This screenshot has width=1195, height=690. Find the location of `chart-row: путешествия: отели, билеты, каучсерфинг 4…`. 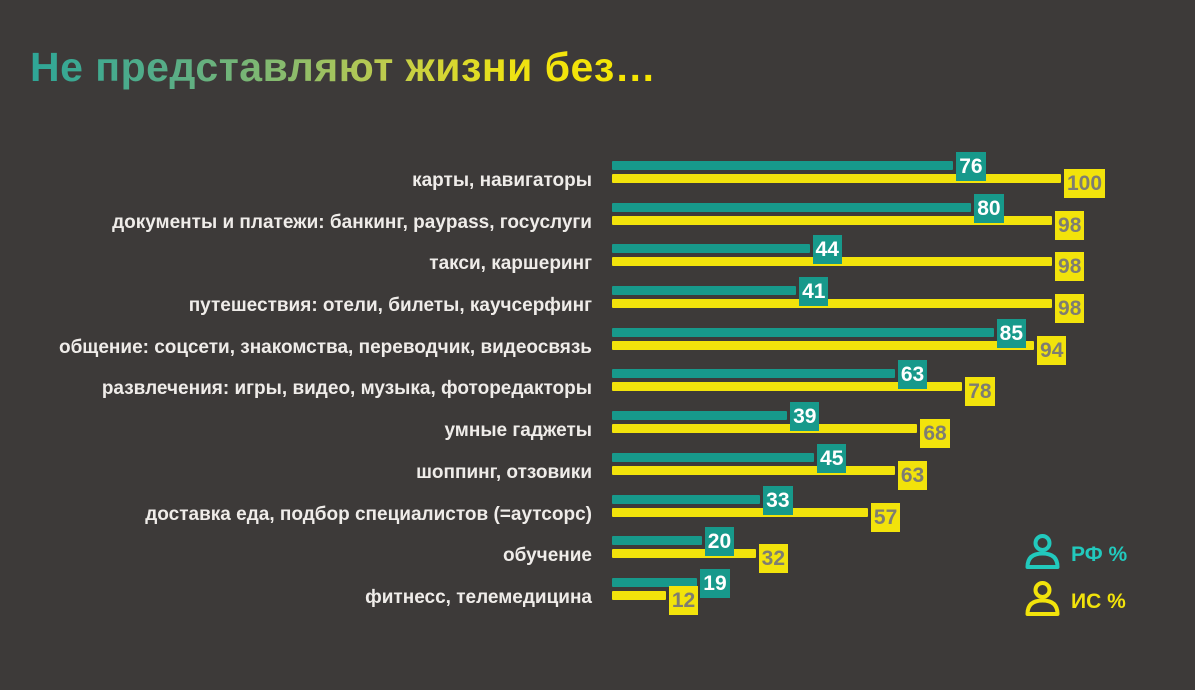

chart-row: путешествия: отели, билеты, каучсерфинг 4… is located at coordinates (597, 299).